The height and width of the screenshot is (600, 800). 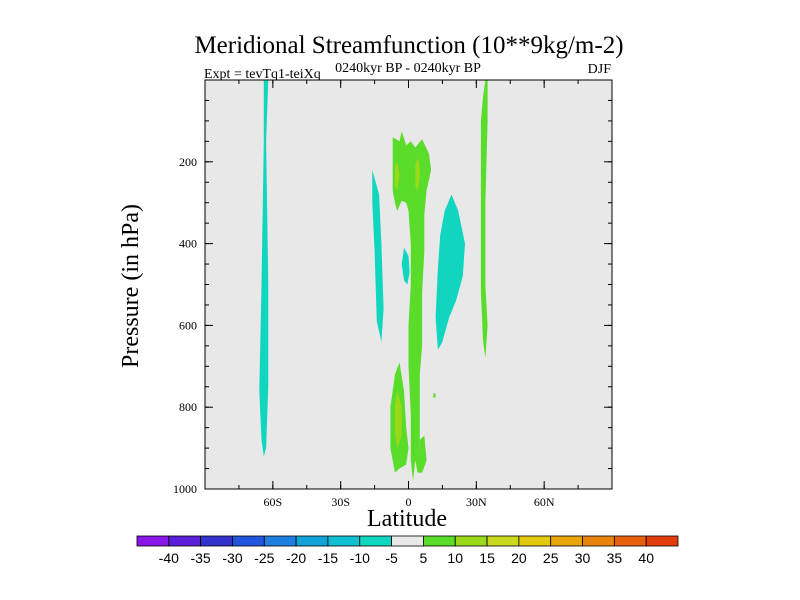 What do you see at coordinates (583, 558) in the screenshot?
I see `colorbar-tick-label: 30` at bounding box center [583, 558].